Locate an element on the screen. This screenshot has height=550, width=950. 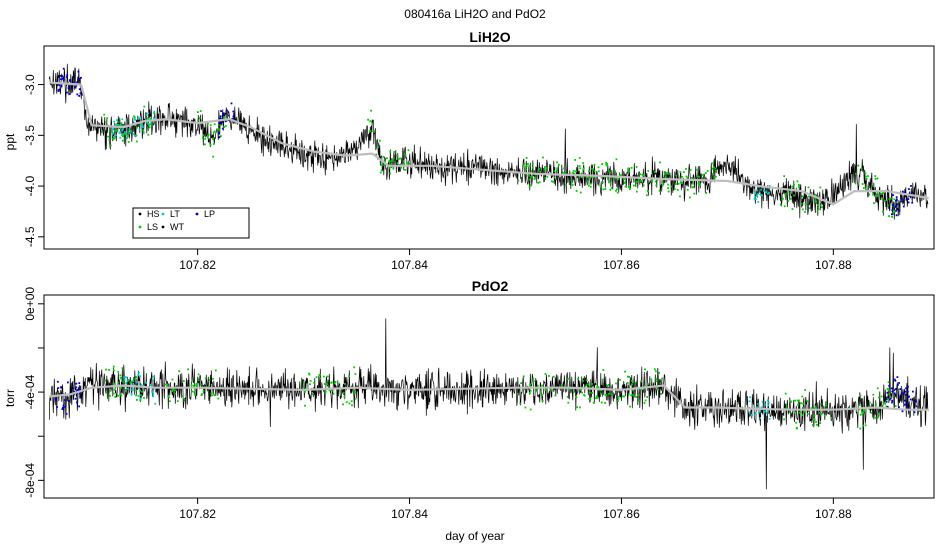
legend-label: LP is located at coordinates (209, 214).